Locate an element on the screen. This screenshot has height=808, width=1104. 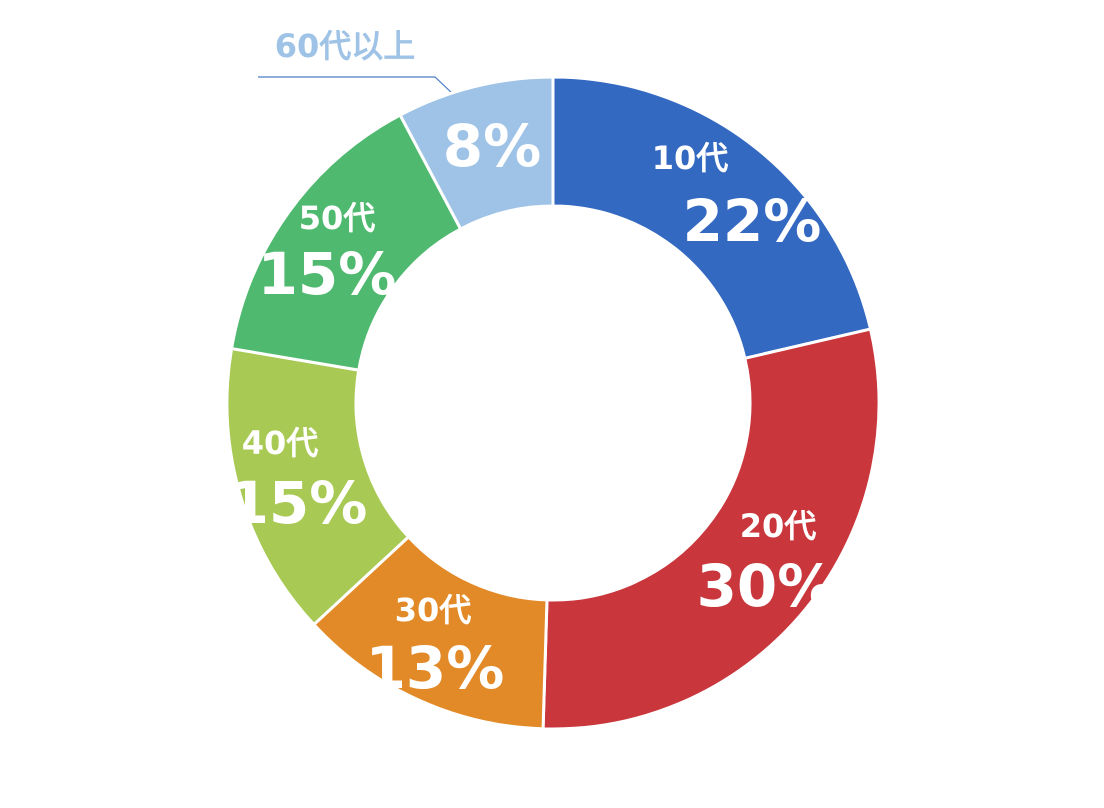
category-label: 50代 is located at coordinates (337, 218).